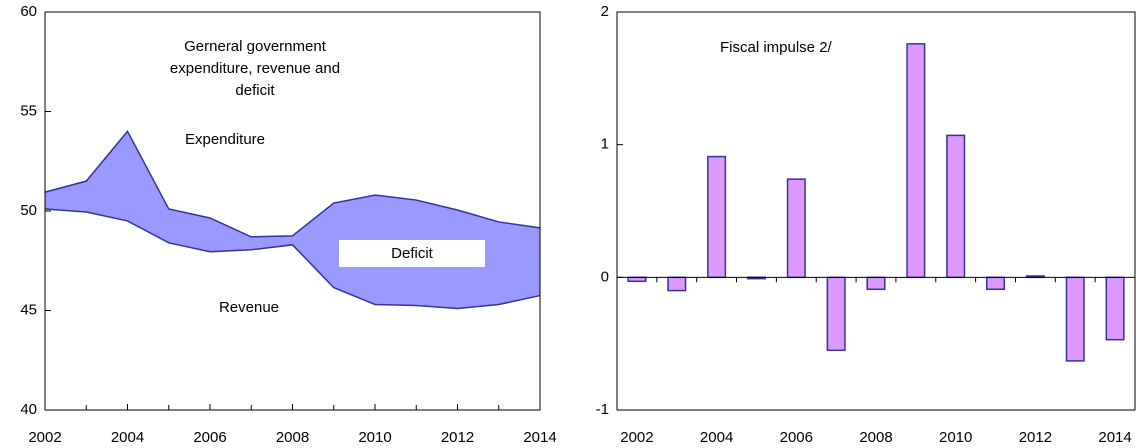 This screenshot has width=1143, height=448. Describe the element at coordinates (28, 210) in the screenshot. I see `y-tick-label: 50` at that location.